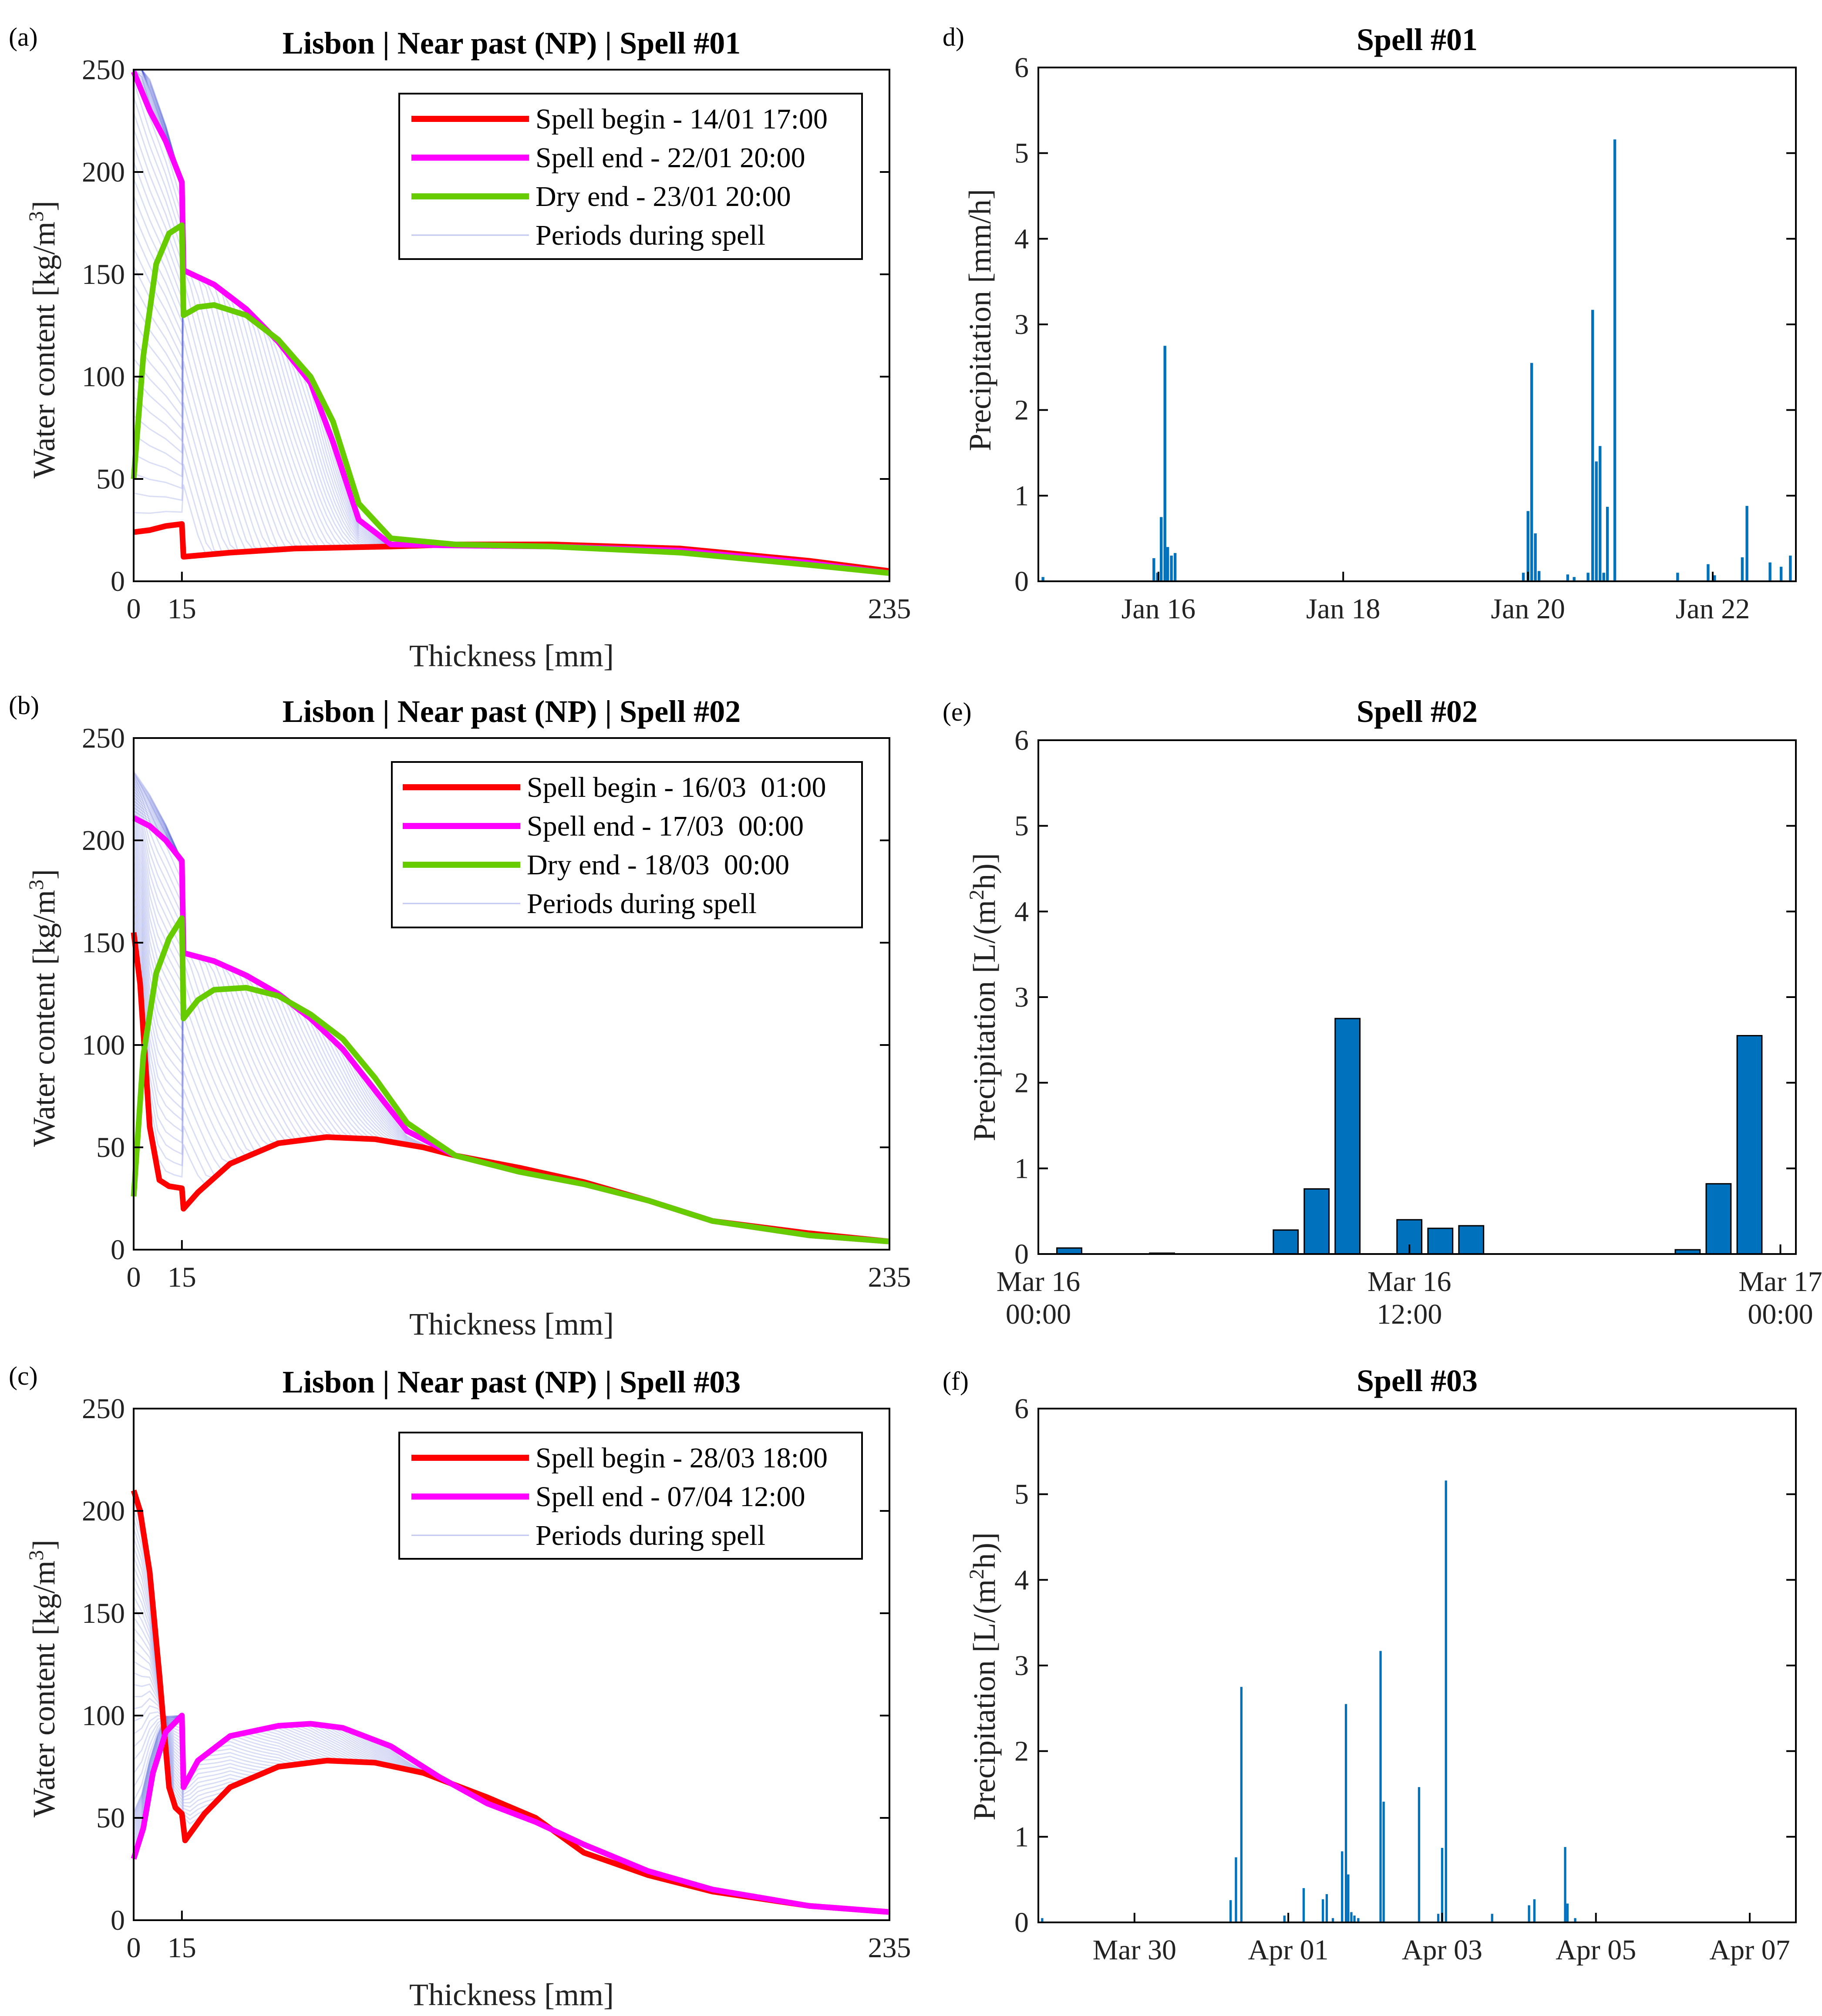 The image size is (1822, 2016). Describe the element at coordinates (665, 826) in the screenshot. I see `legend-label-end-b: Spell end - 17/03 00:00` at that location.